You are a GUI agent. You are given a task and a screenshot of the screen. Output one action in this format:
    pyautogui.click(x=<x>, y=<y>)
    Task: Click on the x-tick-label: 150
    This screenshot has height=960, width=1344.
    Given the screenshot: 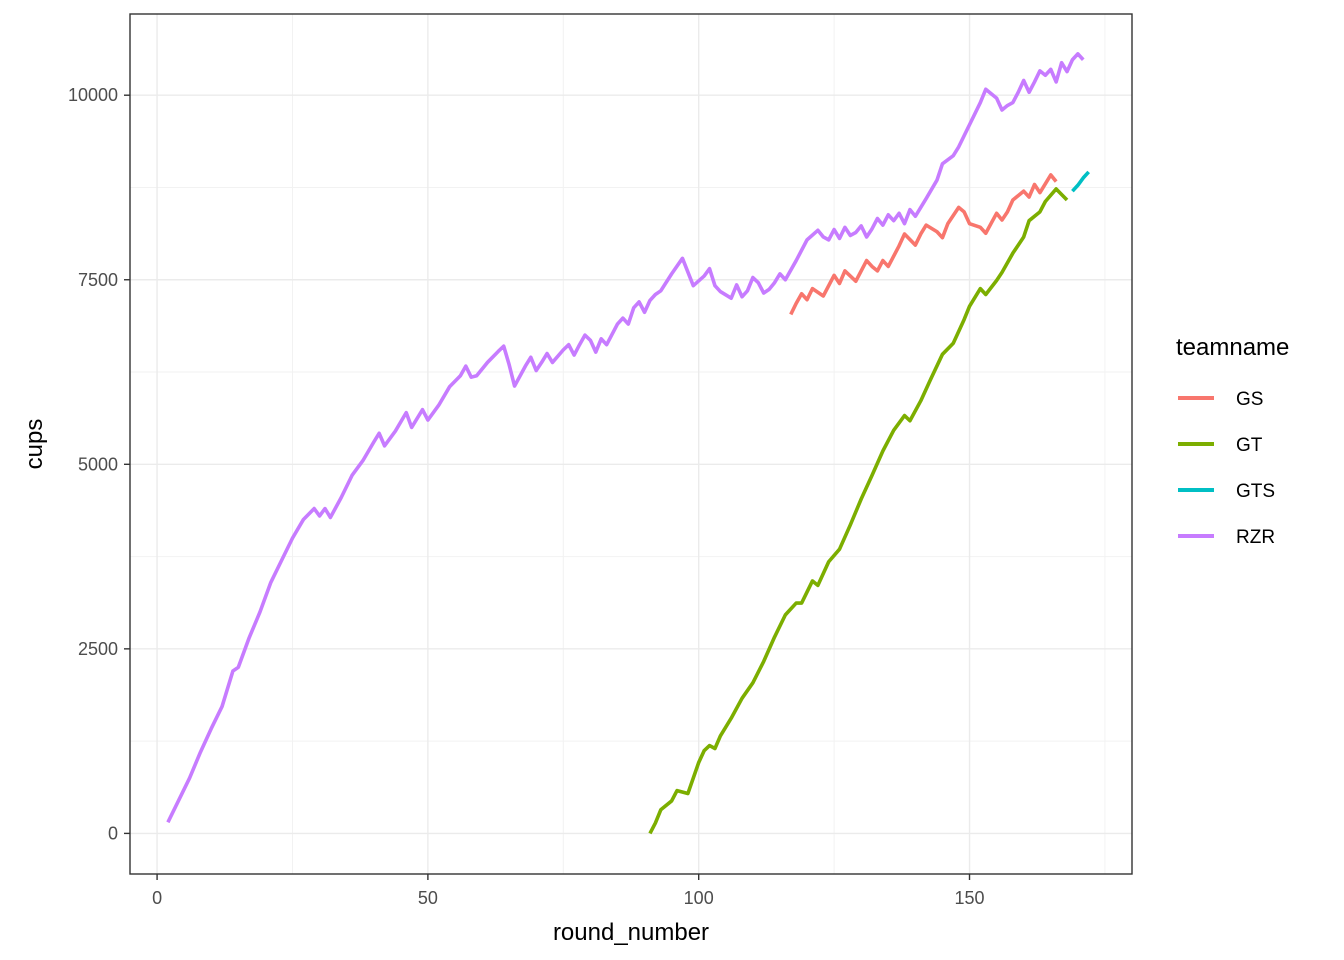 What is the action you would take?
    pyautogui.click(x=969, y=898)
    